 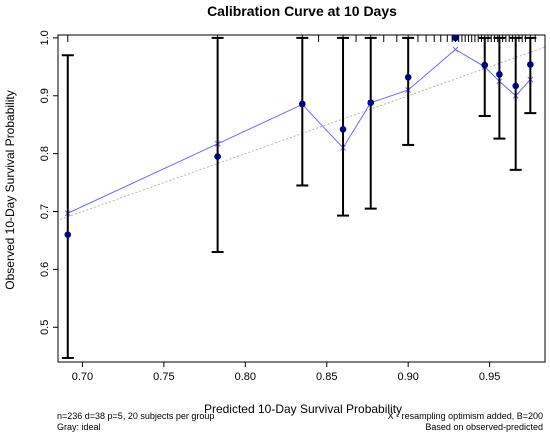 I want to click on x-tick-label: 0.80, so click(x=245, y=377).